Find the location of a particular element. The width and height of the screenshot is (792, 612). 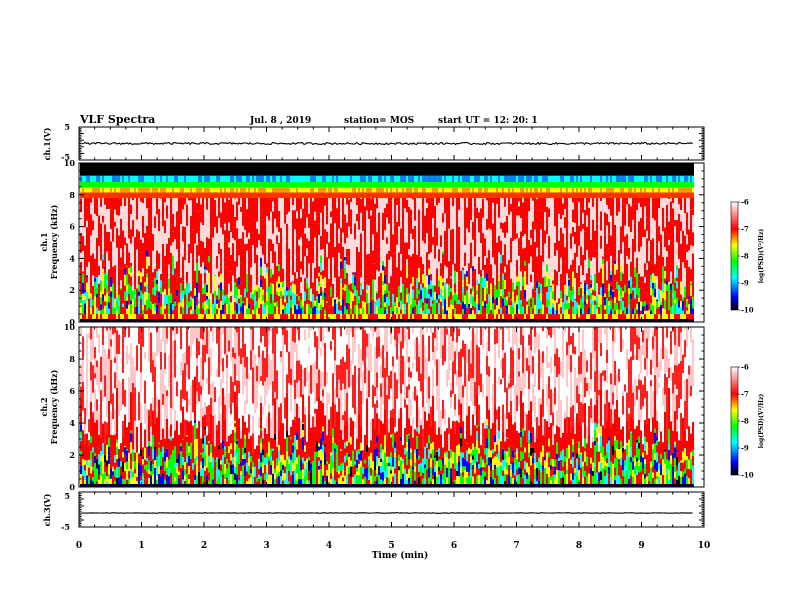

ch1-ytick-top: 5 is located at coordinates (67, 127).